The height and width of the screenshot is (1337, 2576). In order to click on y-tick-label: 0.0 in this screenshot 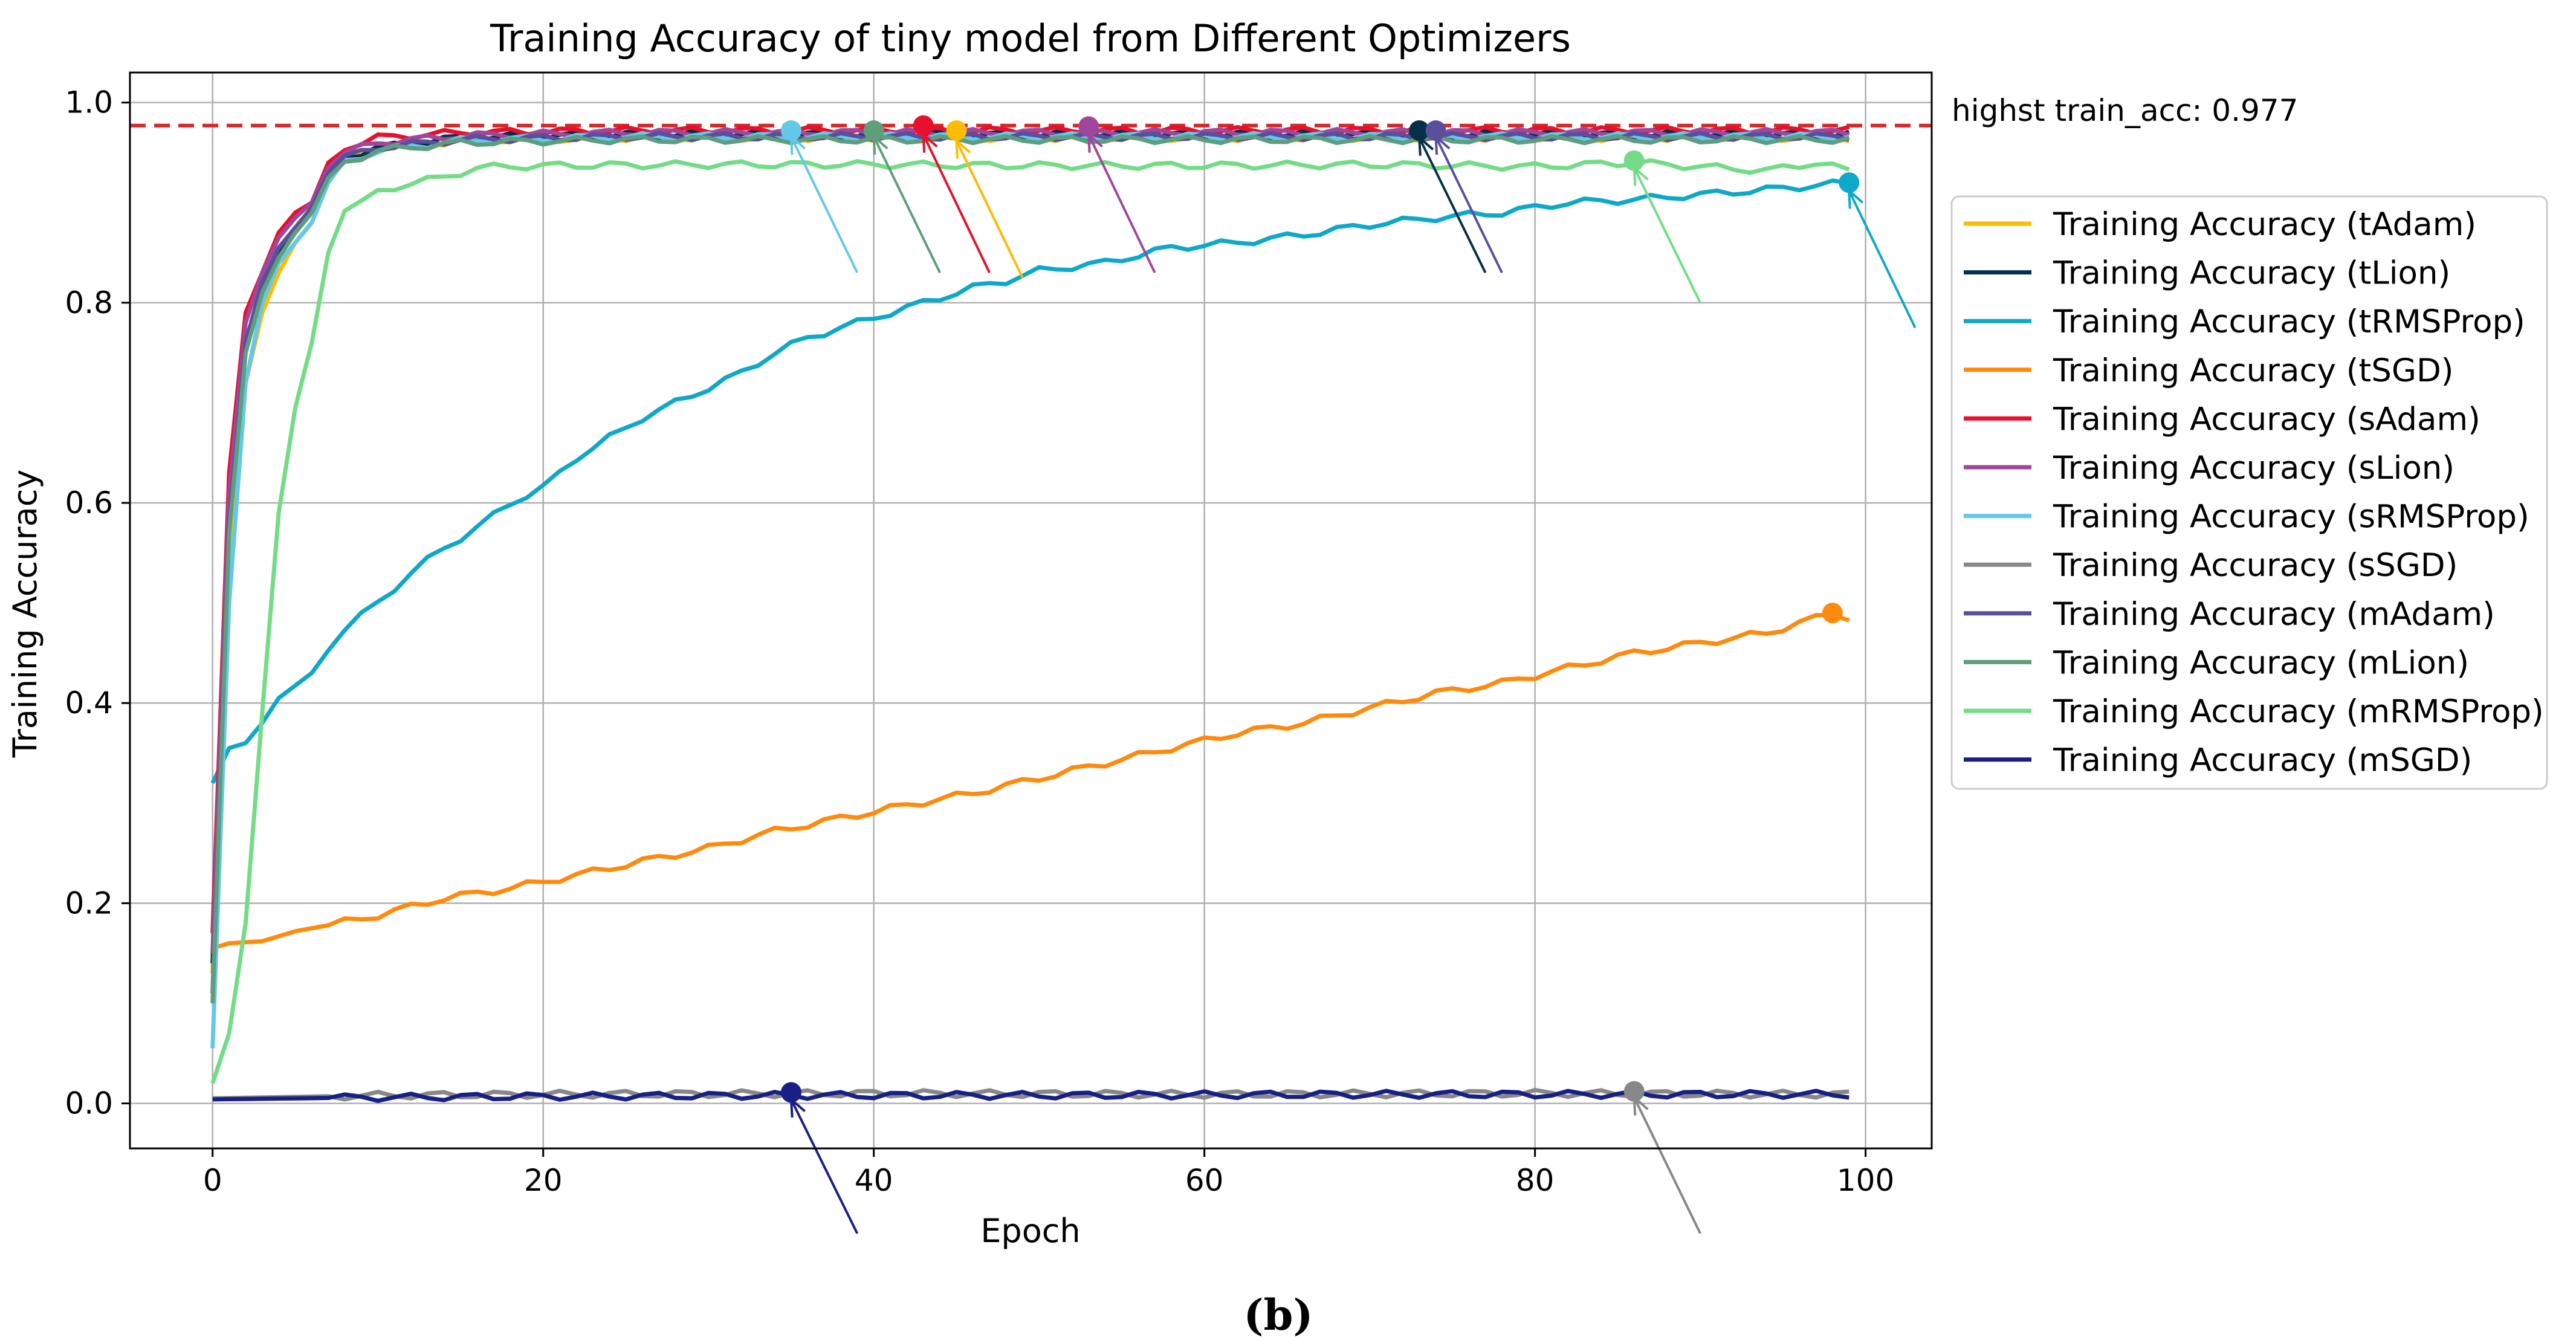, I will do `click(89, 1103)`.